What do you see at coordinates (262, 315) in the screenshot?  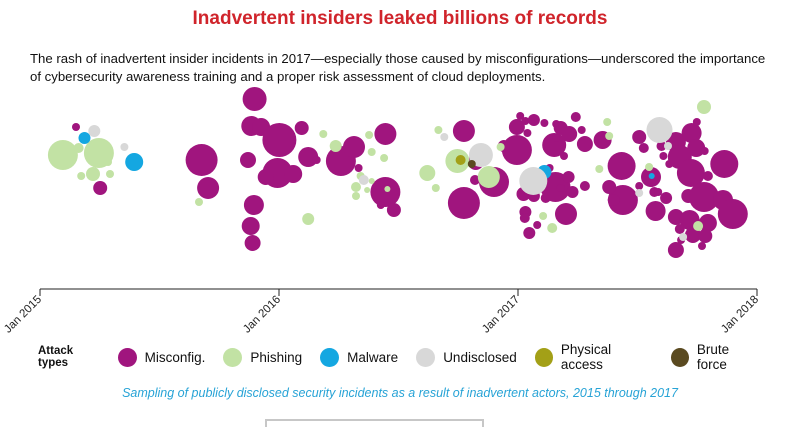 I see `x-tick-label: Jan 2016` at bounding box center [262, 315].